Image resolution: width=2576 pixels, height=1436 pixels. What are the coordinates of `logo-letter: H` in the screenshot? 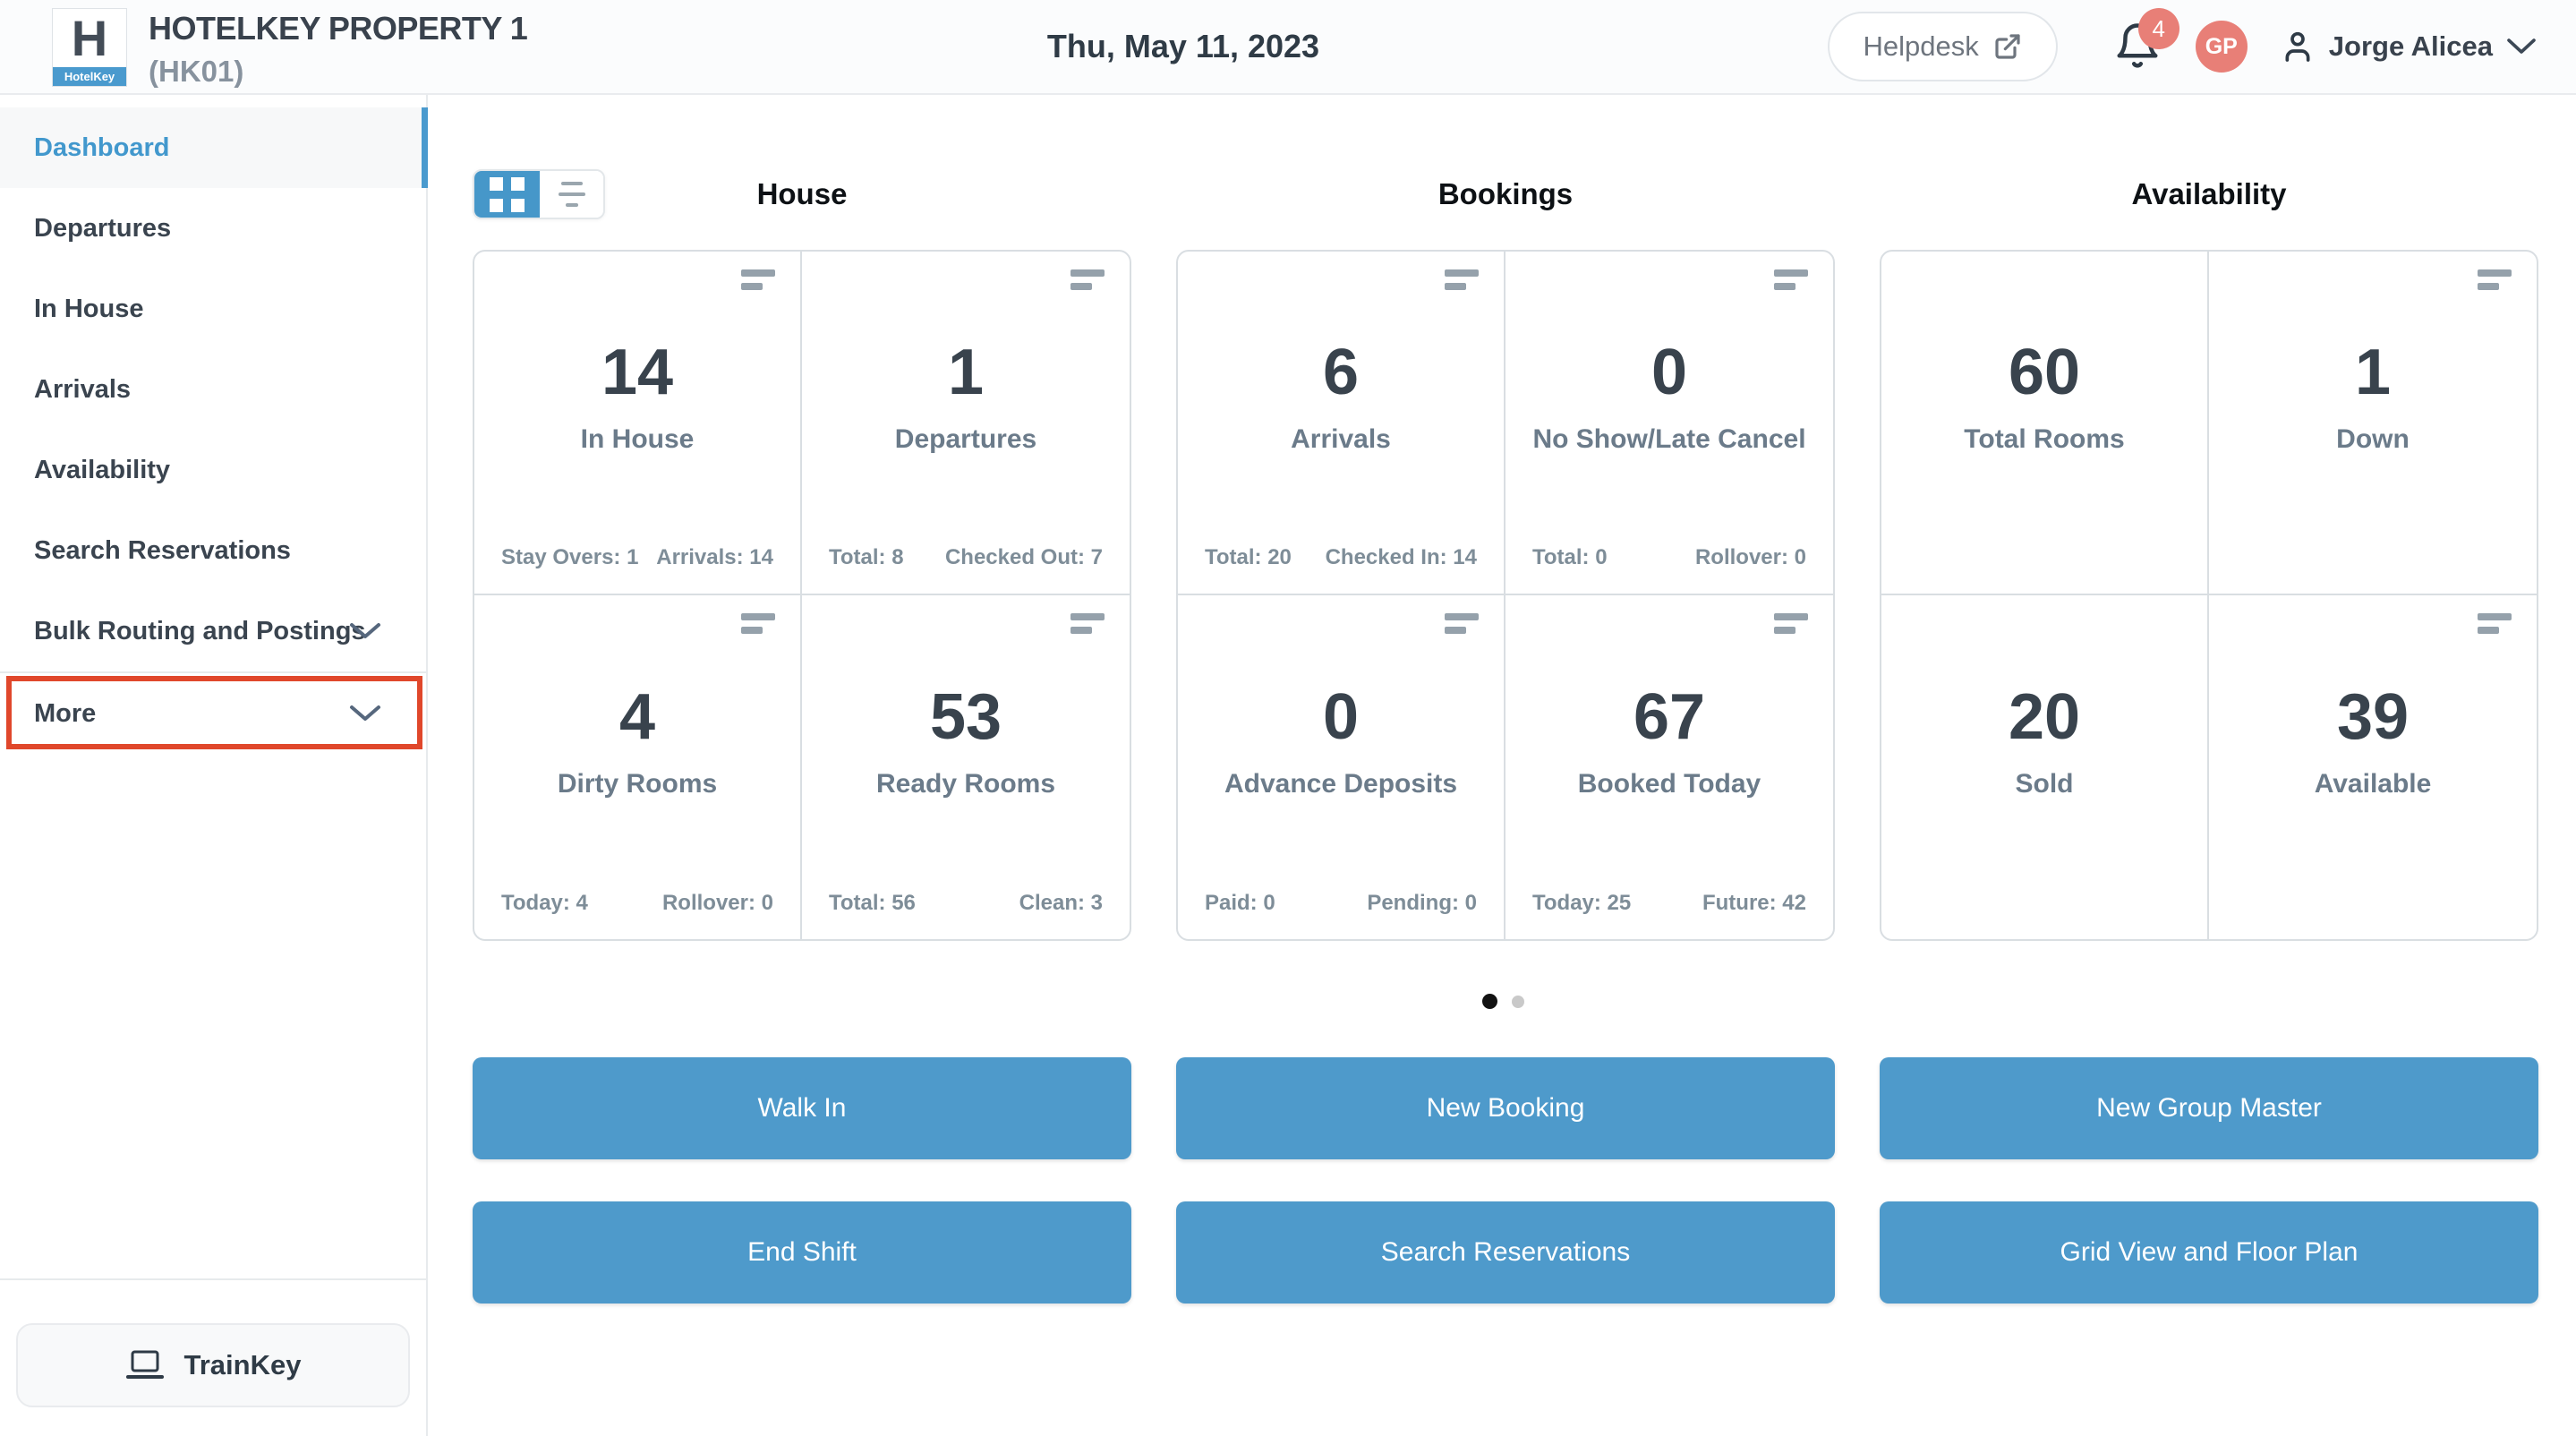 It's located at (89, 38).